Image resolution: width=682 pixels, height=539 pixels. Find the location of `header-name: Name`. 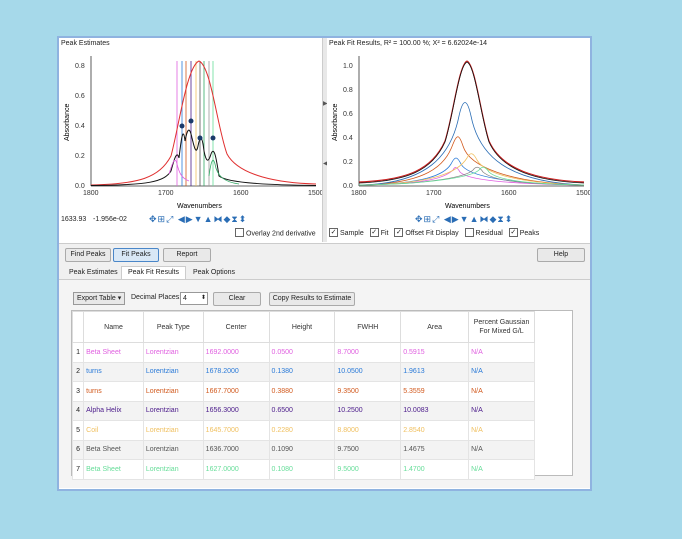

header-name: Name is located at coordinates (113, 327).